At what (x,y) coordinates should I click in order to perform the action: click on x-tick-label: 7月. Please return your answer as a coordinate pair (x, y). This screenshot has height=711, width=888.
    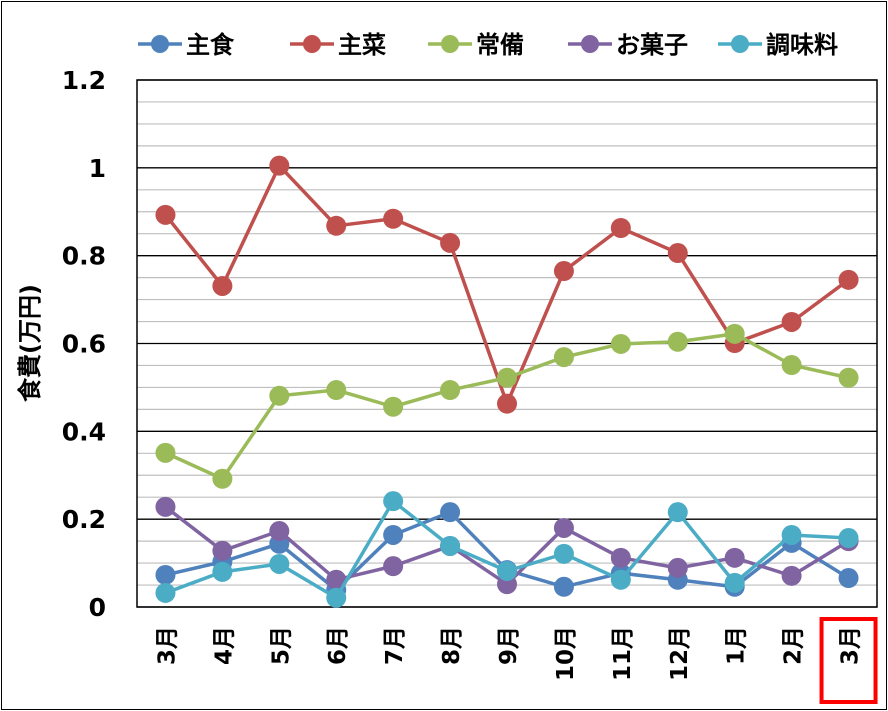
    Looking at the image, I should click on (395, 645).